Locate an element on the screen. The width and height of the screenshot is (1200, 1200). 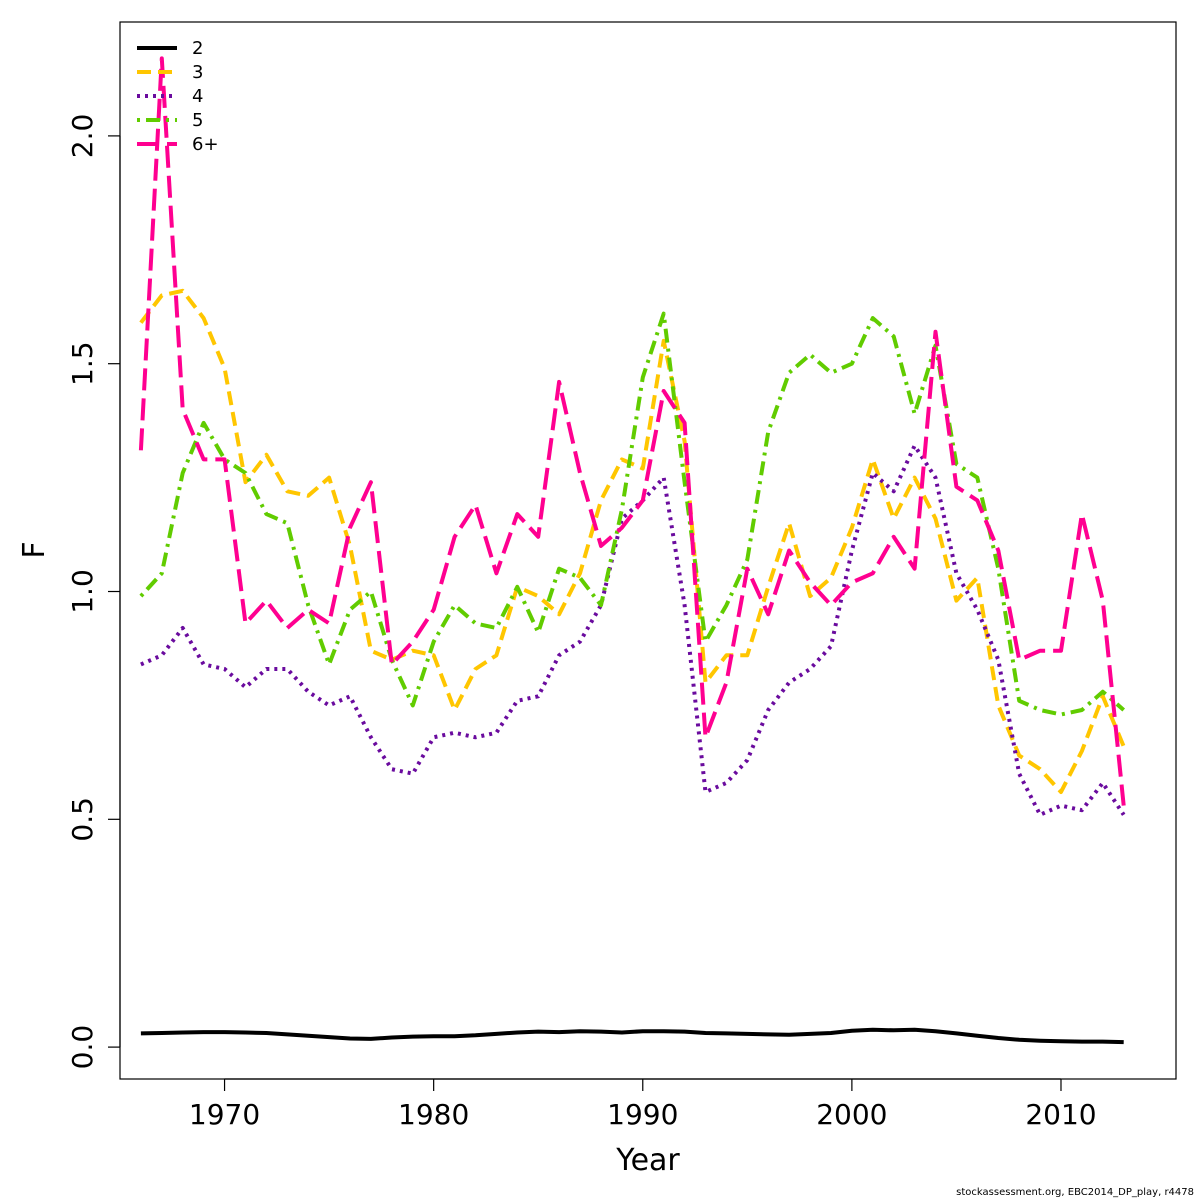
y-axis: 0.0 0.5 1.0 1.5 2.0 is located at coordinates (93, 592).